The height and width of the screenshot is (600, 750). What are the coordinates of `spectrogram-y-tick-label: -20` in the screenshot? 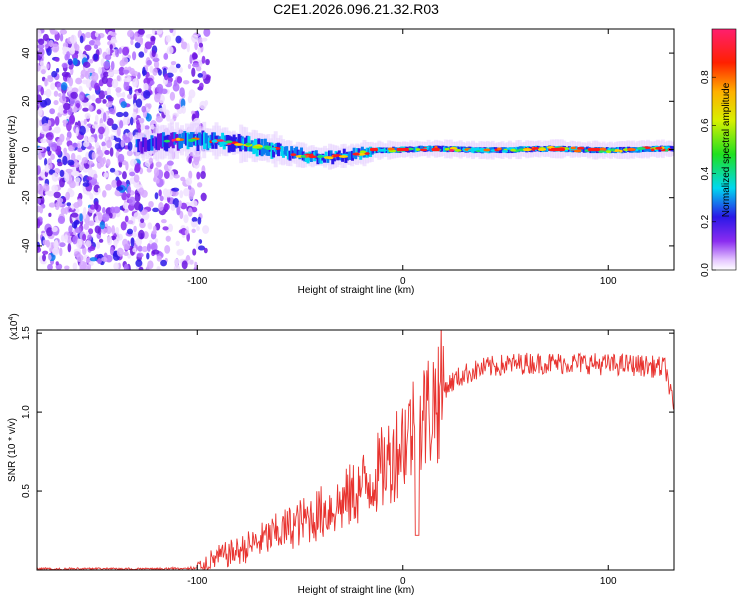 It's located at (26, 197).